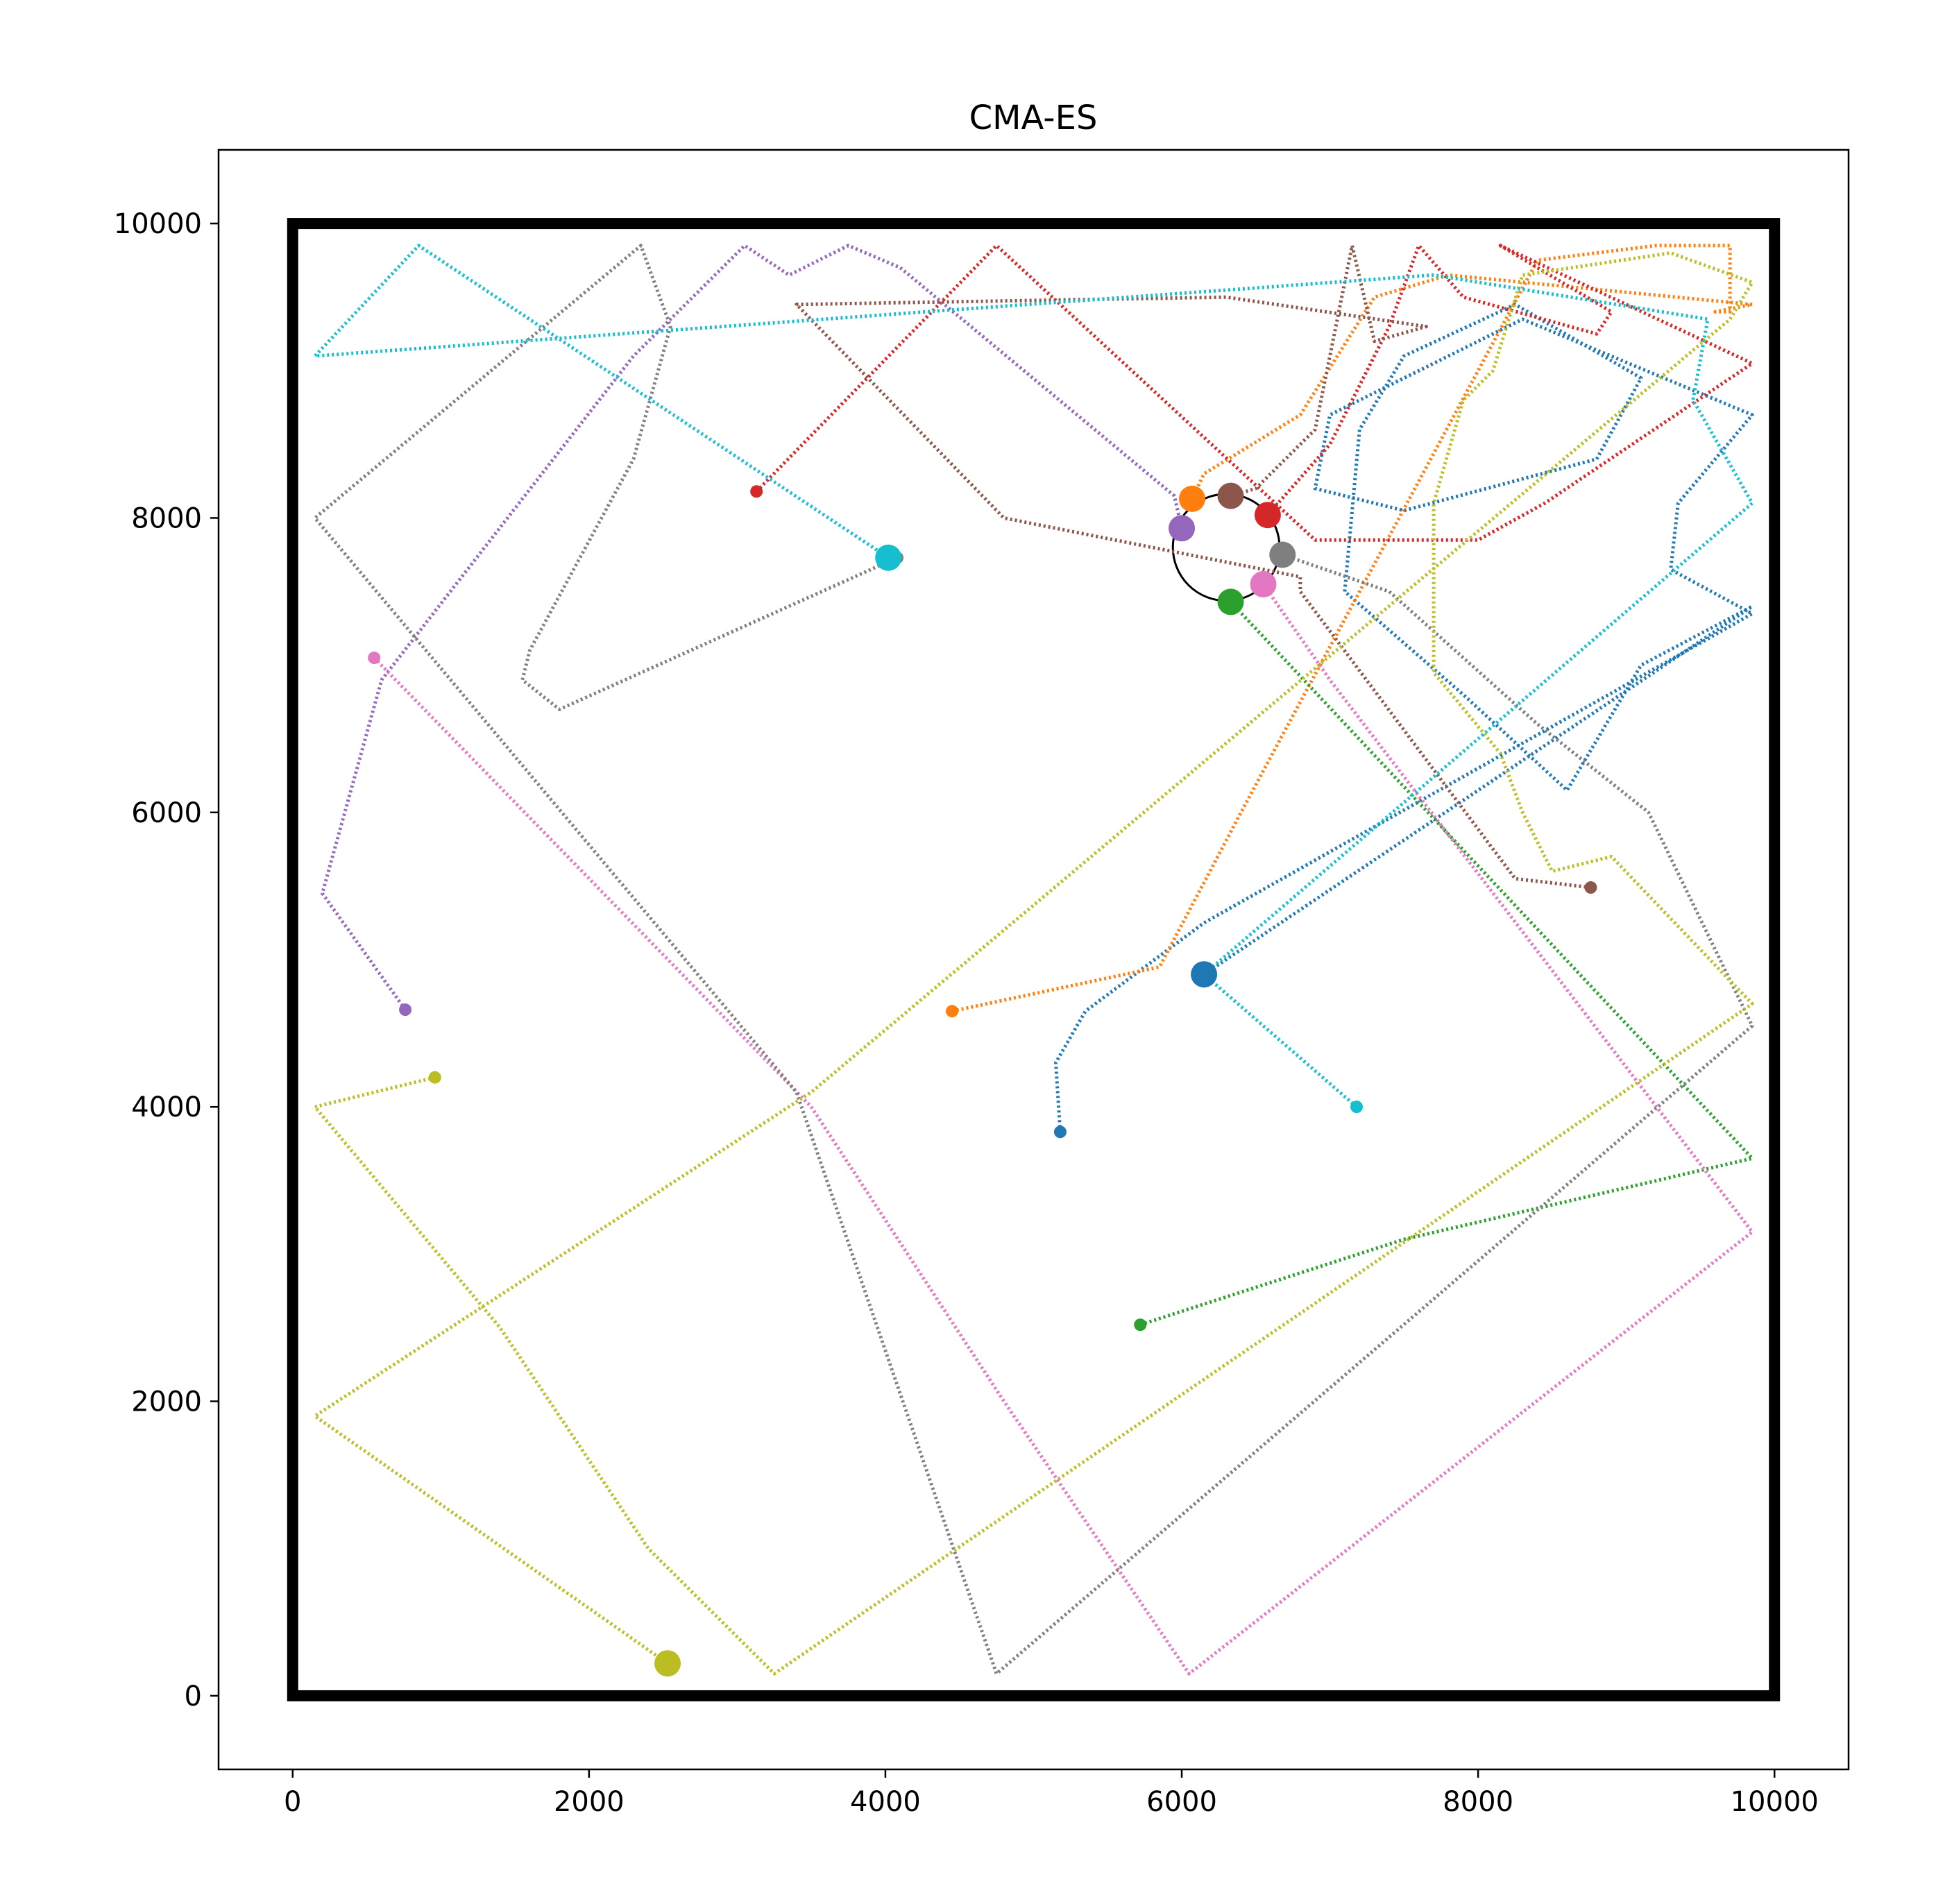 The image size is (1936, 1904). I want to click on y-tick-label: 8000, so click(166, 518).